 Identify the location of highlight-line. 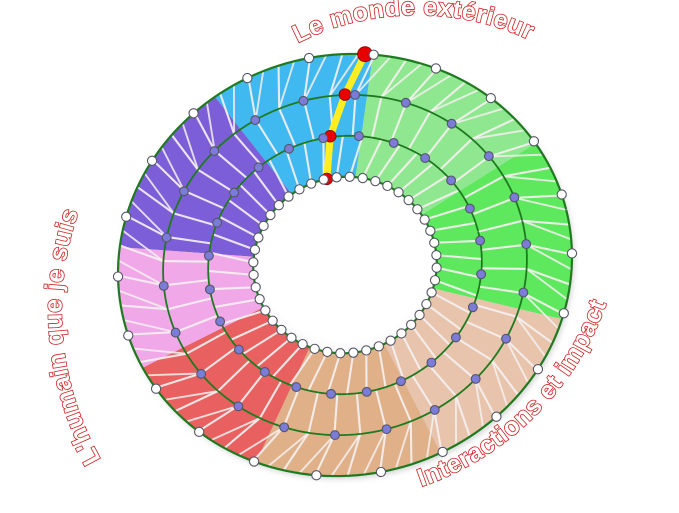
(346, 116).